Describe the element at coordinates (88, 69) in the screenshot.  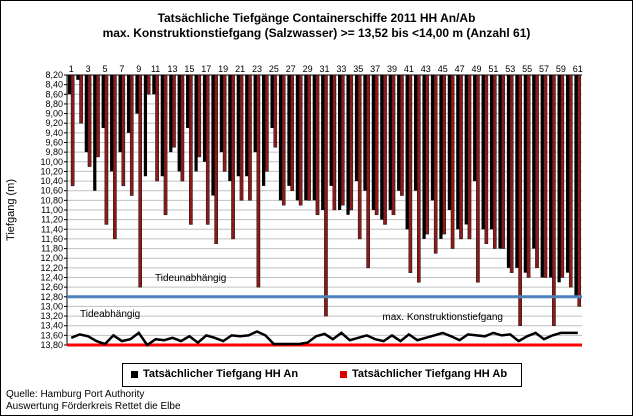
I see `x-tick-label: 3` at that location.